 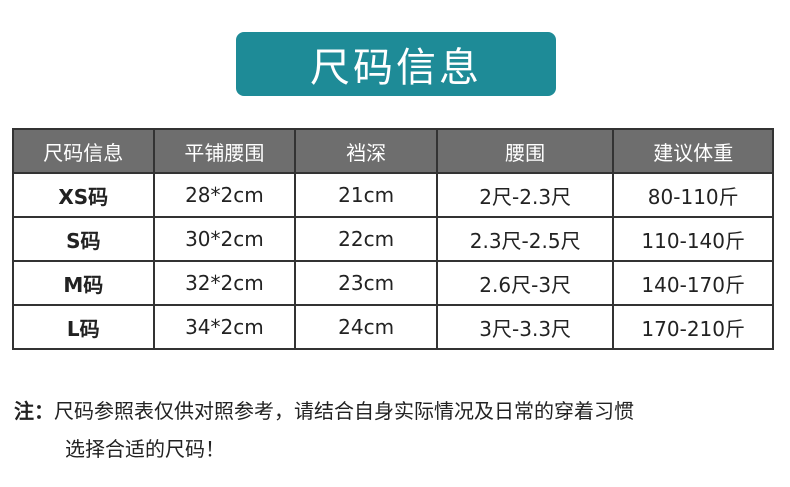 I want to click on table-cell: 32*2cm, so click(x=224, y=283).